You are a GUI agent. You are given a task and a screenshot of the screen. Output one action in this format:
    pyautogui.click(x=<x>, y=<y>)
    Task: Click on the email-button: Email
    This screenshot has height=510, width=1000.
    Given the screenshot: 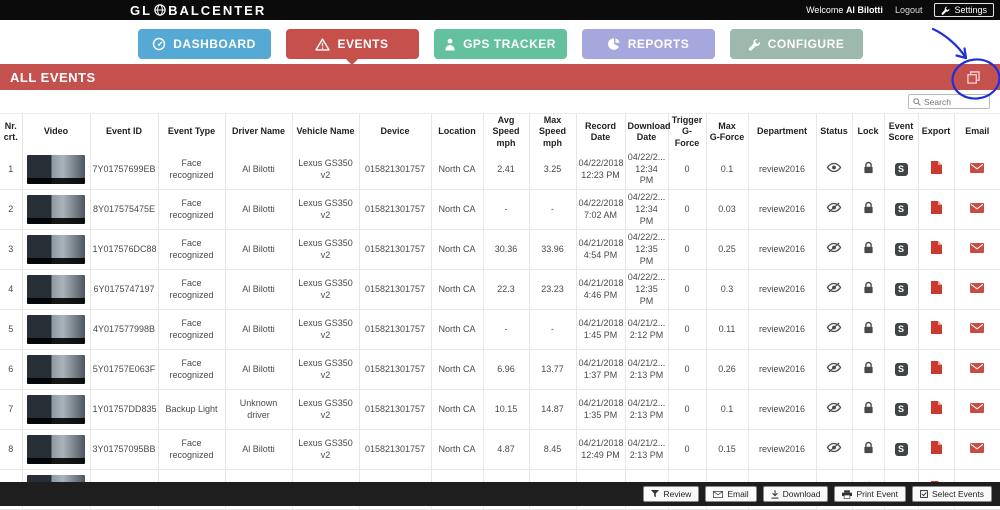 What is the action you would take?
    pyautogui.click(x=731, y=494)
    